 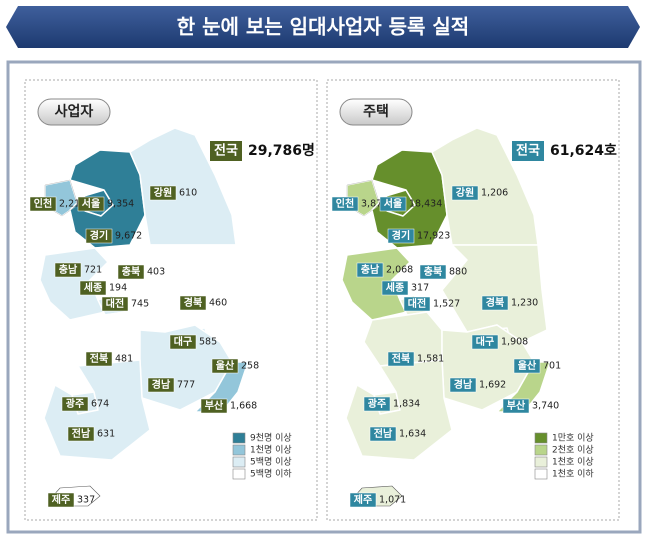 I want to click on region-value: 481, so click(x=124, y=359).